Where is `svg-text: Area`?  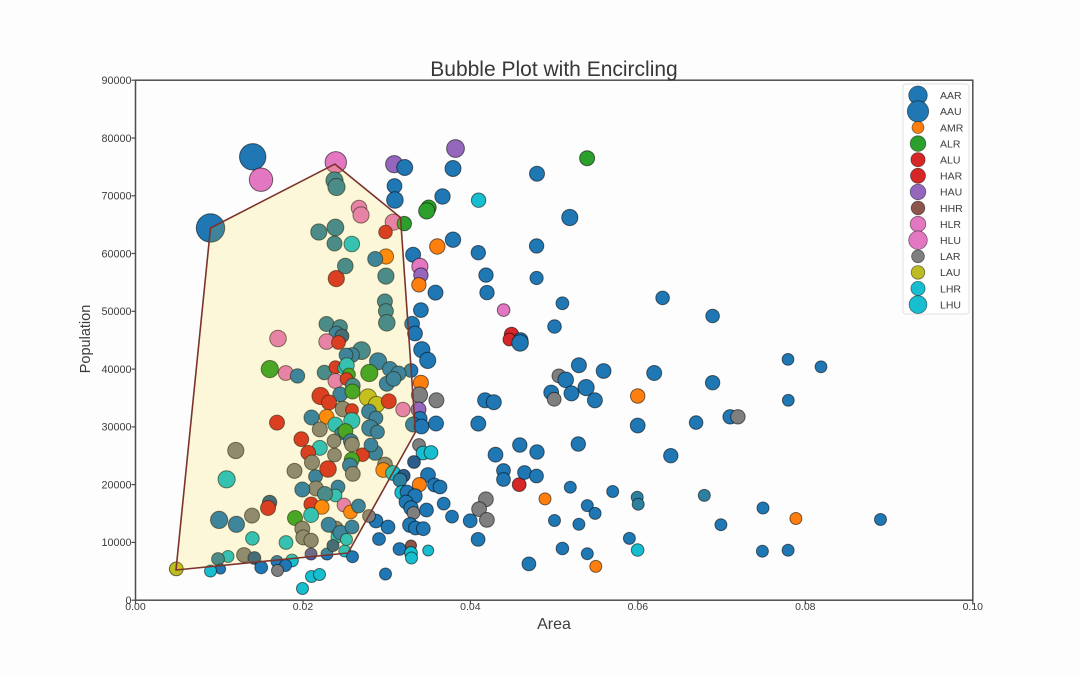
svg-text: Area is located at coordinates (554, 624).